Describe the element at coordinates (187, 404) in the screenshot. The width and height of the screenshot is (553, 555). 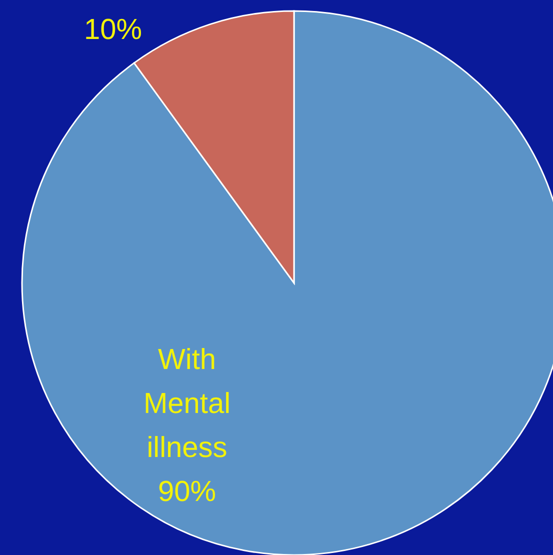
I see `slice-label: With Mental illness` at that location.